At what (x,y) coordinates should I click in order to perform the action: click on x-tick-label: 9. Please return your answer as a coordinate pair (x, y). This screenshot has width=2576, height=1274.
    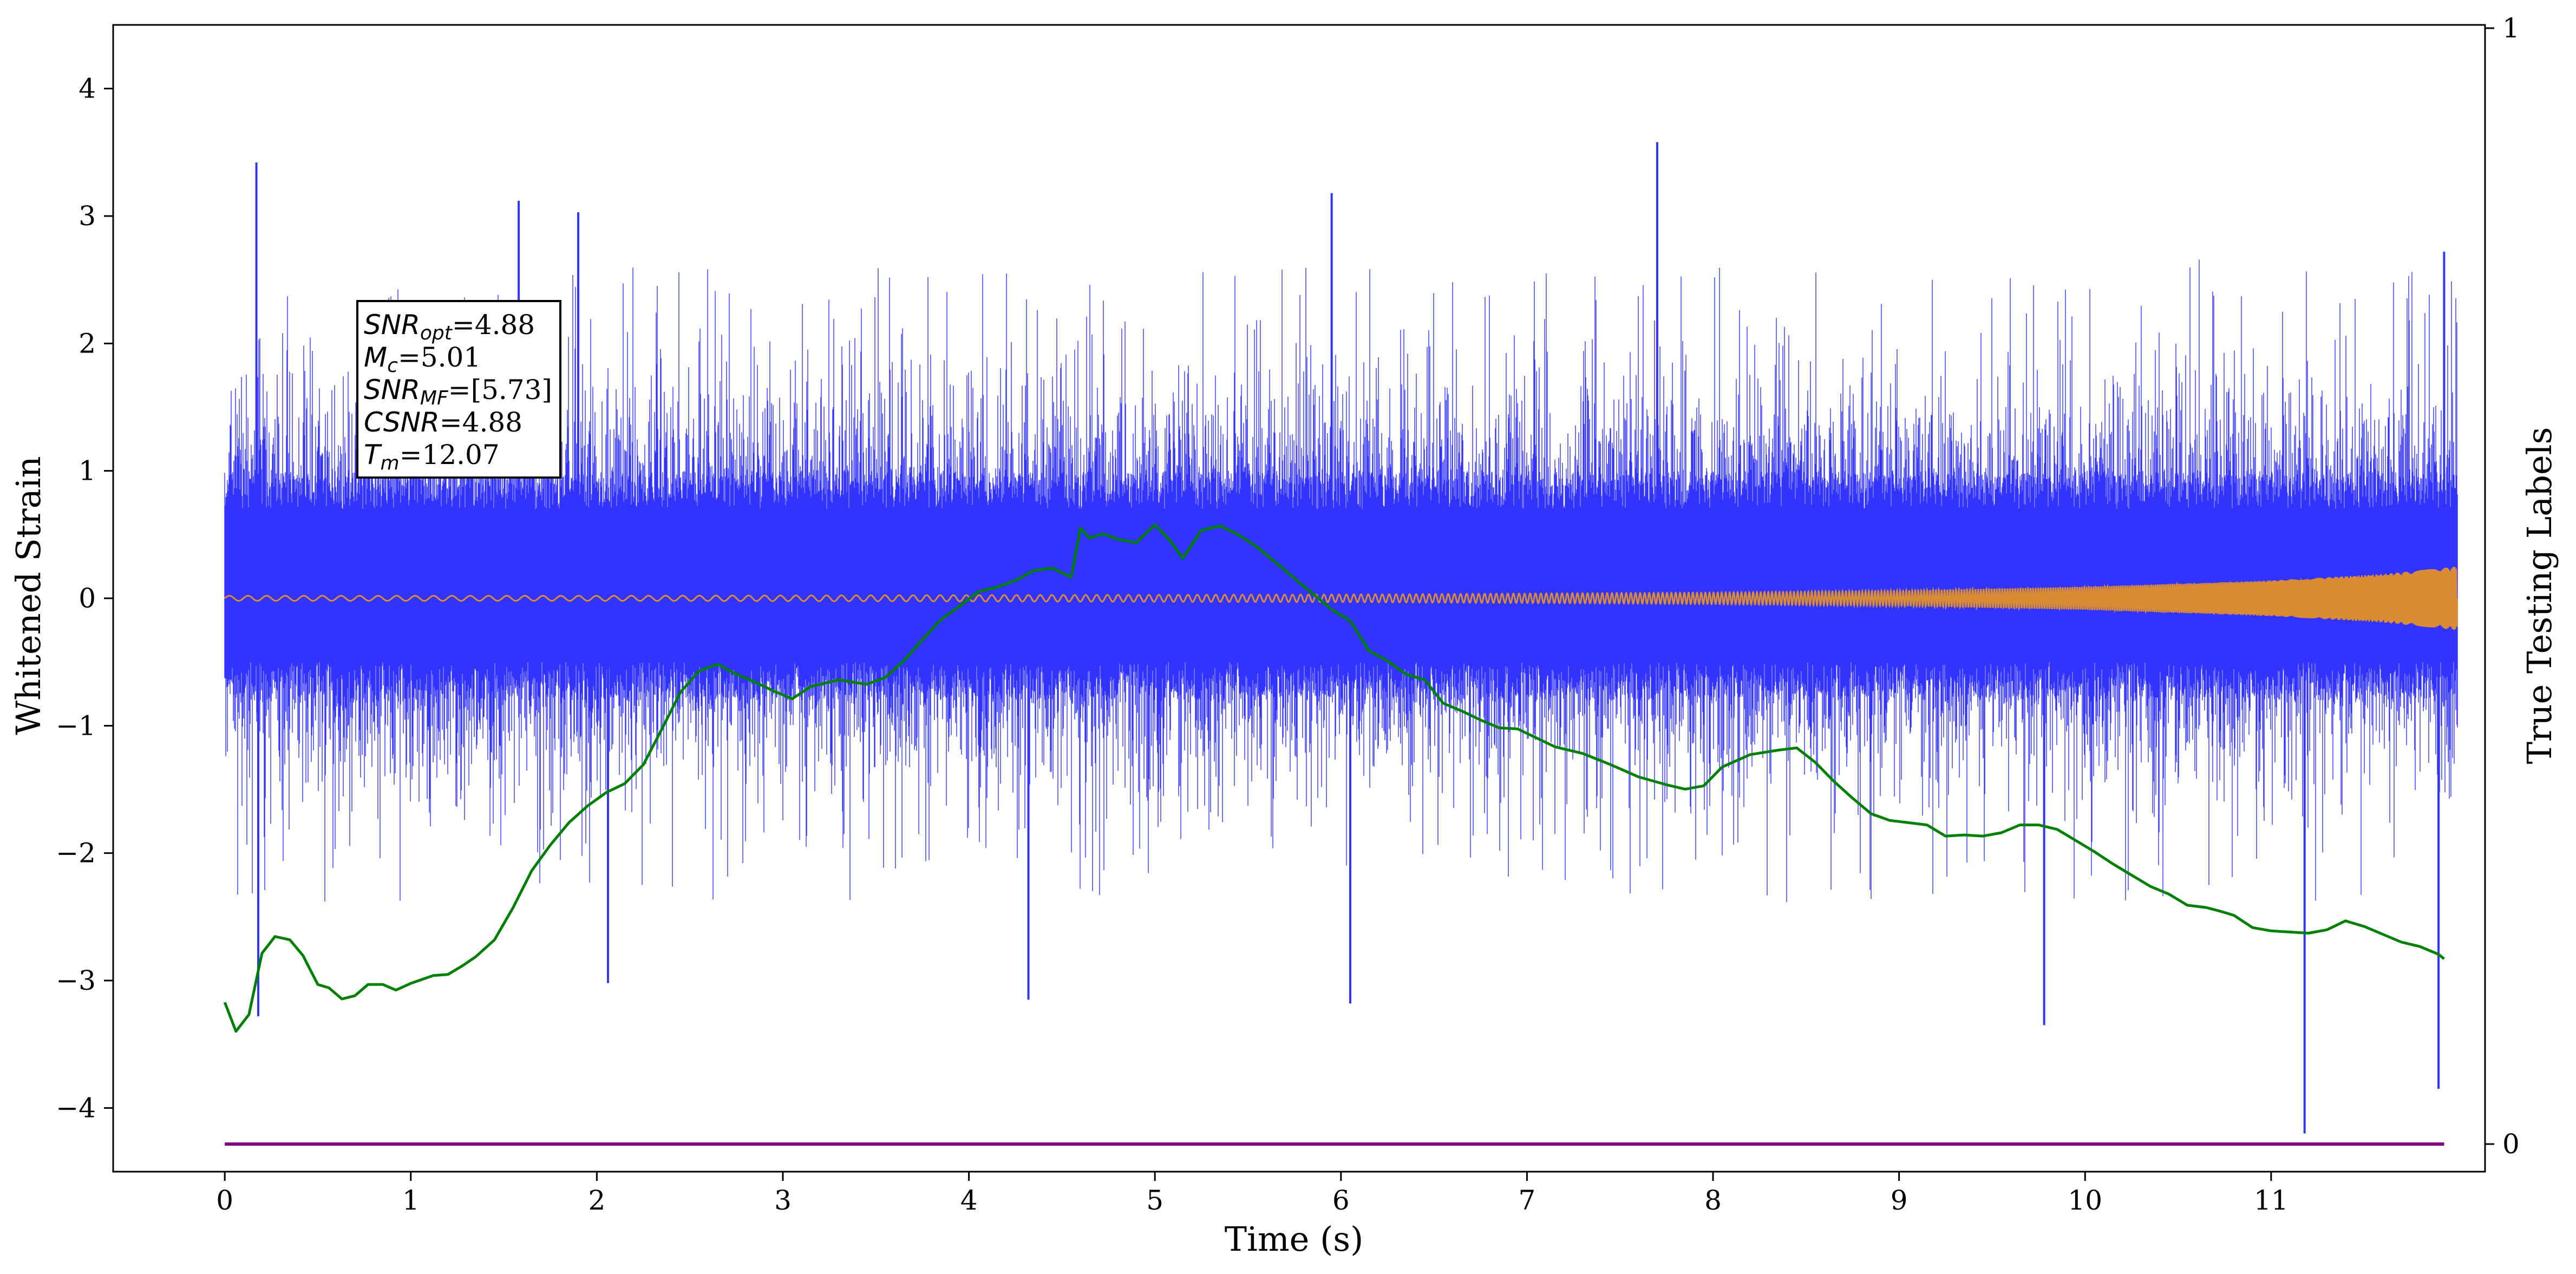
    Looking at the image, I should click on (1900, 1200).